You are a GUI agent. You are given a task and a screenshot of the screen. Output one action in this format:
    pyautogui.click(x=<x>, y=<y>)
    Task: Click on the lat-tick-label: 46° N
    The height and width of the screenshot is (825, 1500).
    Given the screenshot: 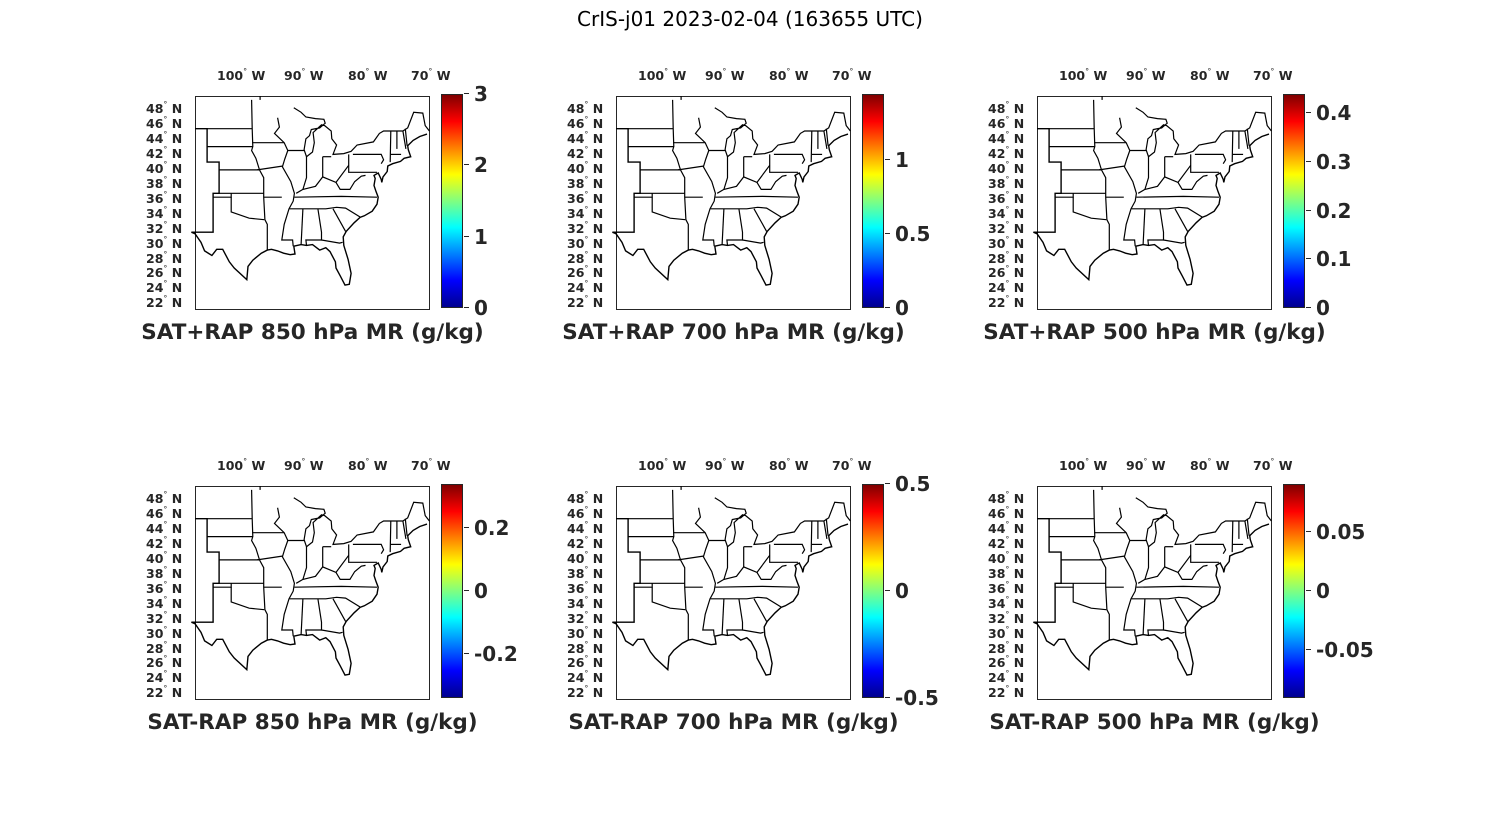 What is the action you would take?
    pyautogui.click(x=164, y=512)
    